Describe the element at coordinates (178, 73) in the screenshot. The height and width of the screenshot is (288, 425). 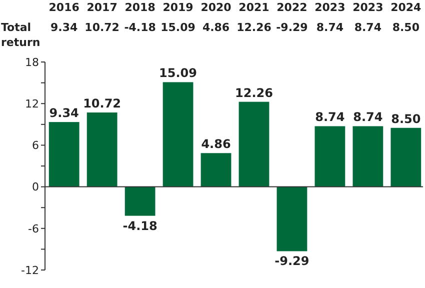
I see `text: 15.09` at that location.